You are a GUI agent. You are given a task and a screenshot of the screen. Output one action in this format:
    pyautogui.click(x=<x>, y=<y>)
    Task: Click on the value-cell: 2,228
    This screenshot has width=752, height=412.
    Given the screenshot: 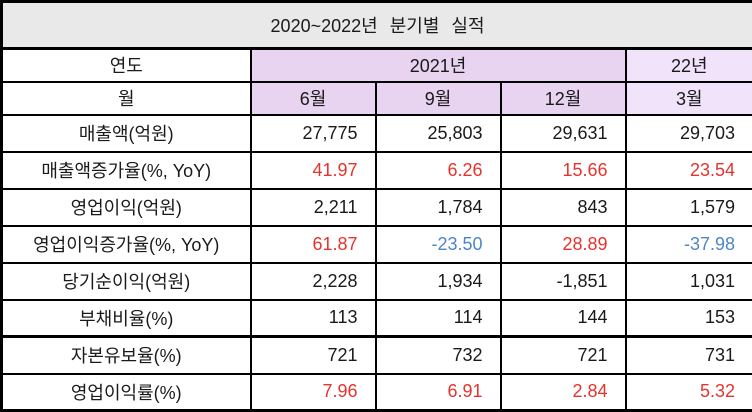 What is the action you would take?
    pyautogui.click(x=313, y=281)
    